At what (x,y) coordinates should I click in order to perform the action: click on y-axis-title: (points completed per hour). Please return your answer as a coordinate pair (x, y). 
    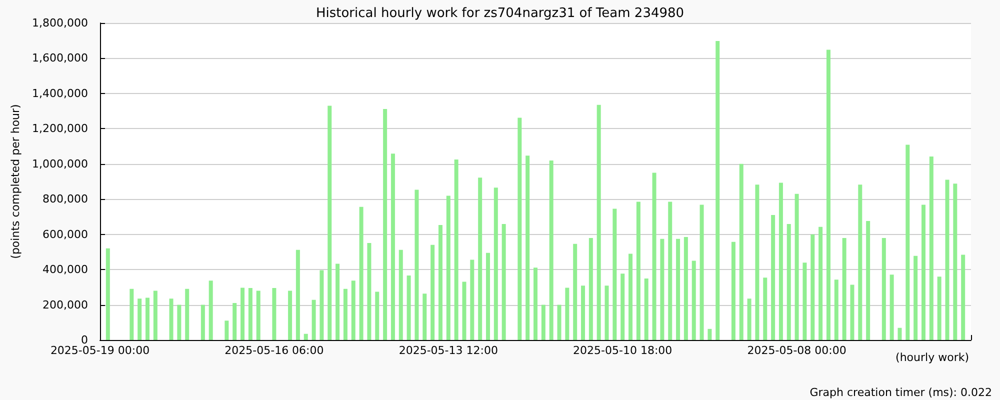
    Looking at the image, I should click on (15, 181).